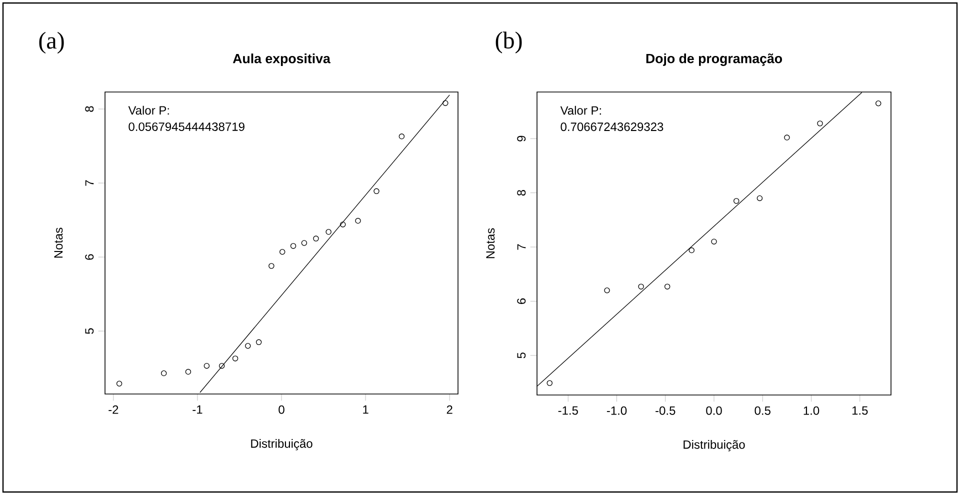  Describe the element at coordinates (521, 139) in the screenshot. I see `y-tick-label: 9` at that location.